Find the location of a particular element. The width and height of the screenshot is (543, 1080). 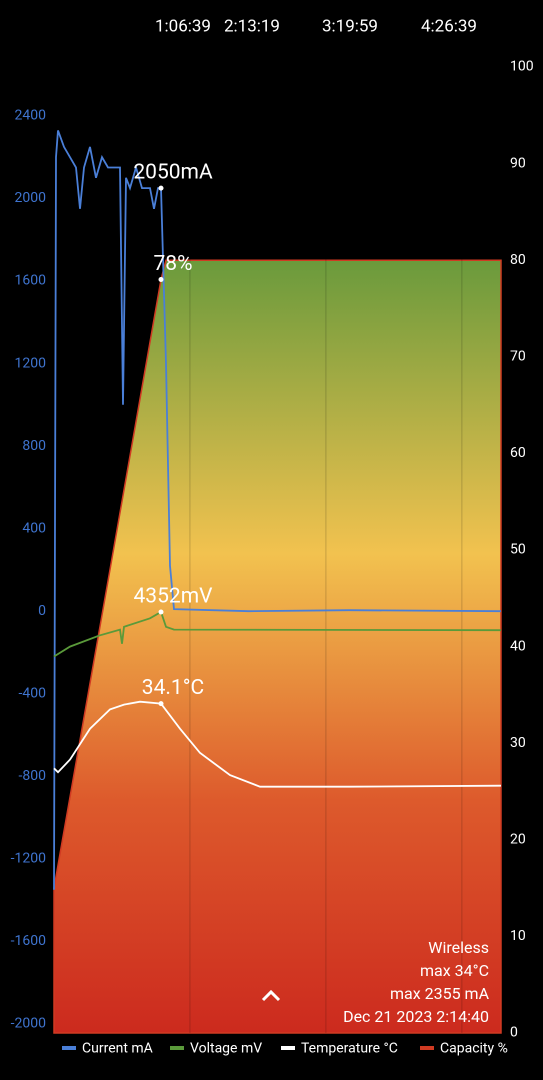

y2-tick-label: 80 is located at coordinates (518, 260).